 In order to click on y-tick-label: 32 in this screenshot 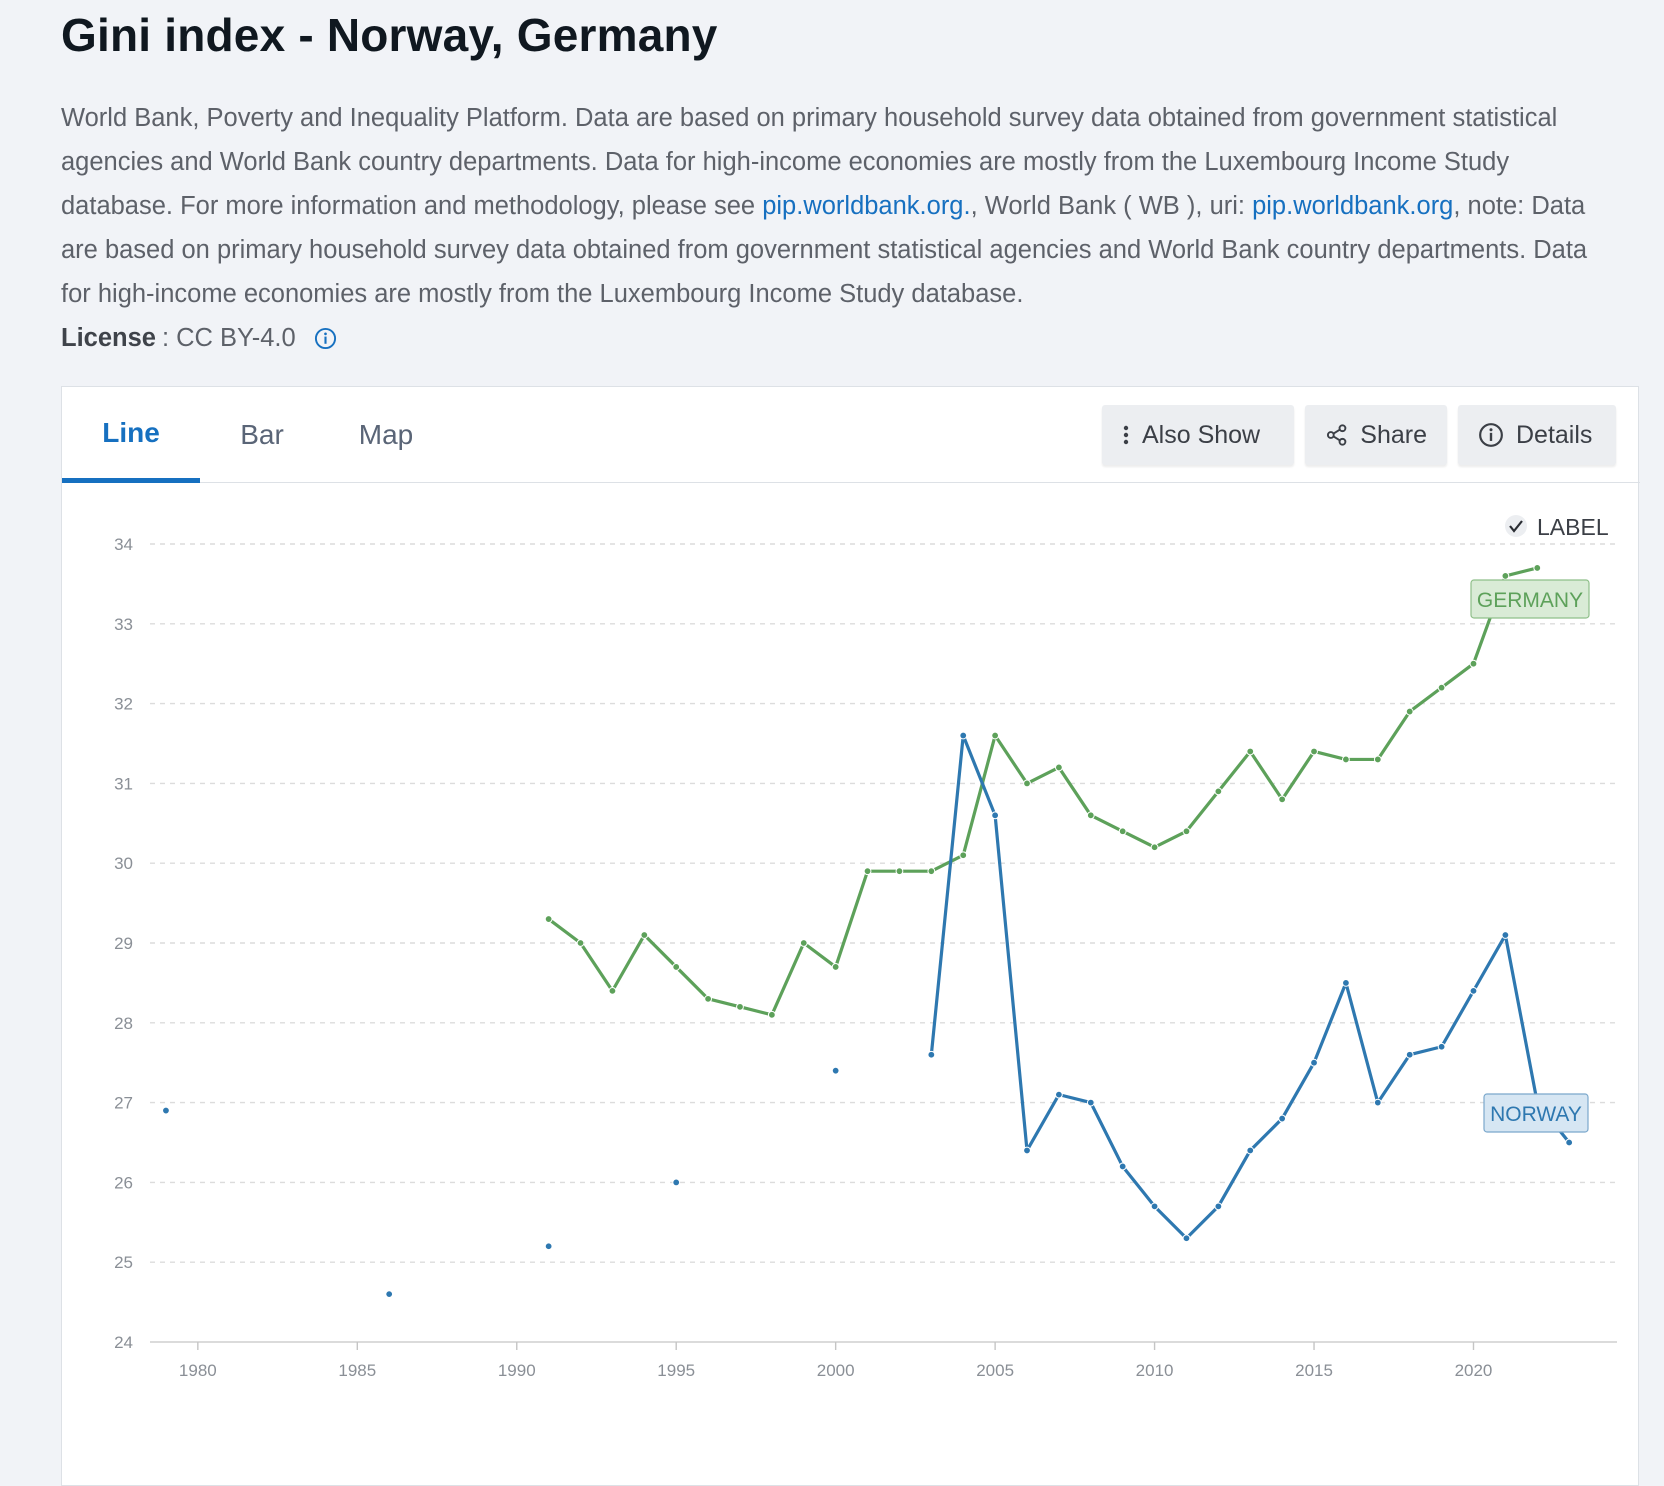, I will do `click(123, 704)`.